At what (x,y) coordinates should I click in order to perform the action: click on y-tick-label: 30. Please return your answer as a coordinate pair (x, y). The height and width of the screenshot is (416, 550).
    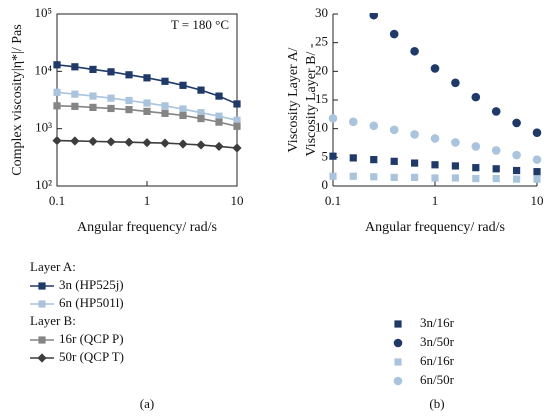
    Looking at the image, I should click on (321, 12).